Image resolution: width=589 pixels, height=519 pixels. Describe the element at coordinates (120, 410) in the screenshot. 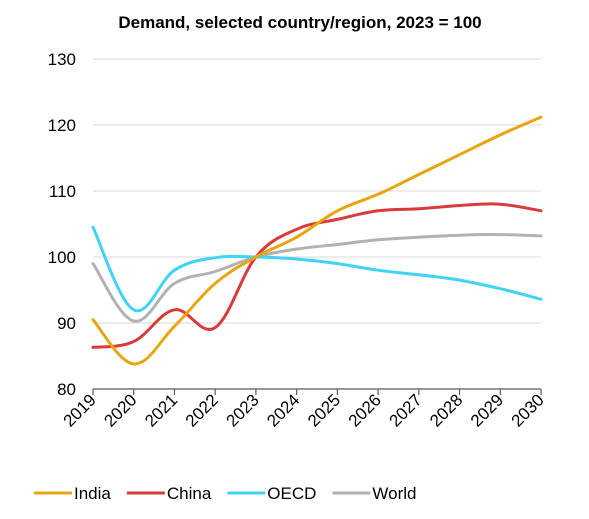

I see `x-tick-label: 2020` at that location.